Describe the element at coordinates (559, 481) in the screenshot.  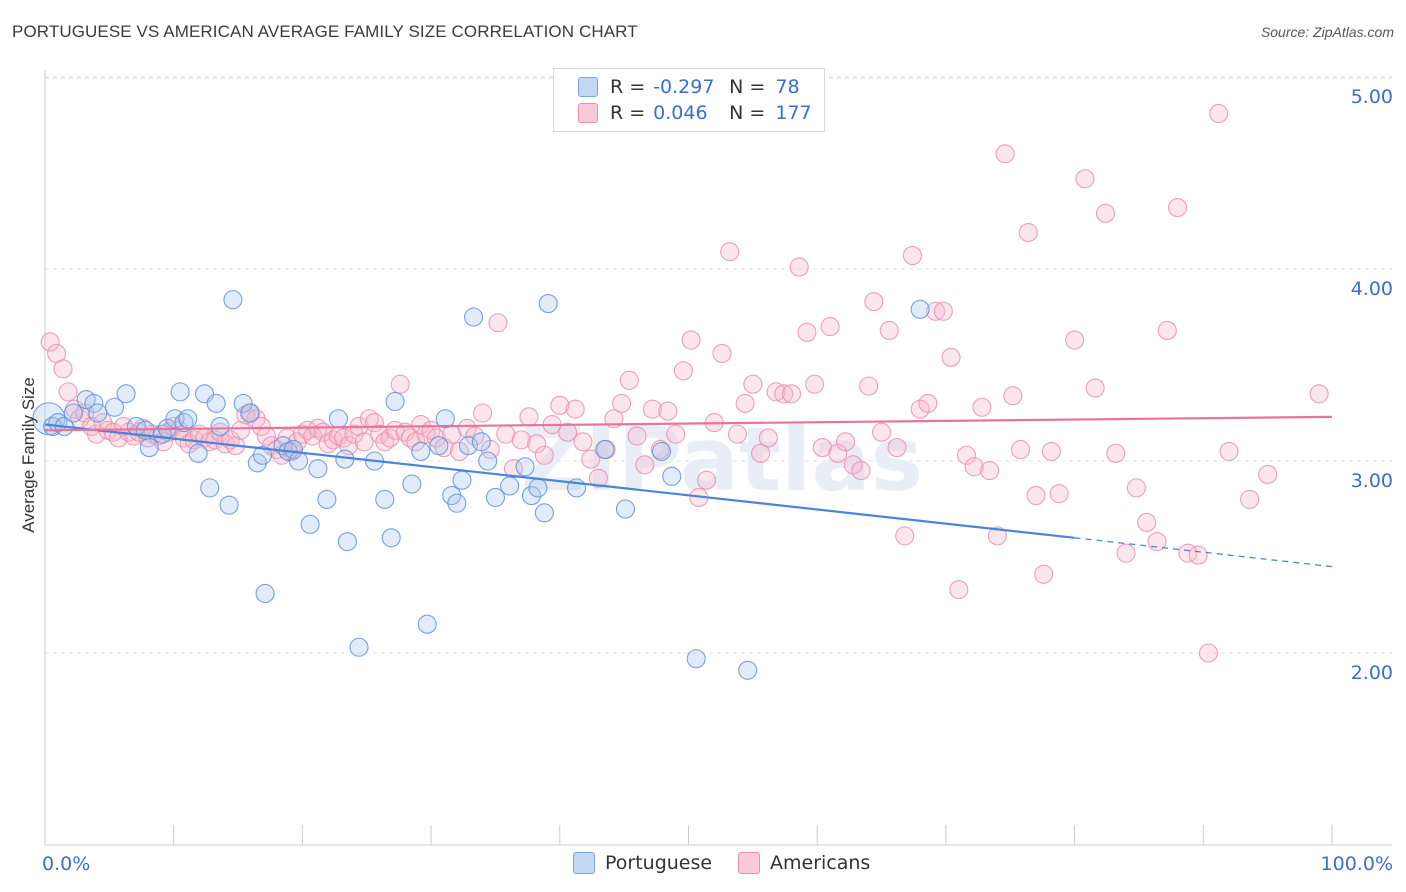
I see `portuguese-trend-line` at that location.